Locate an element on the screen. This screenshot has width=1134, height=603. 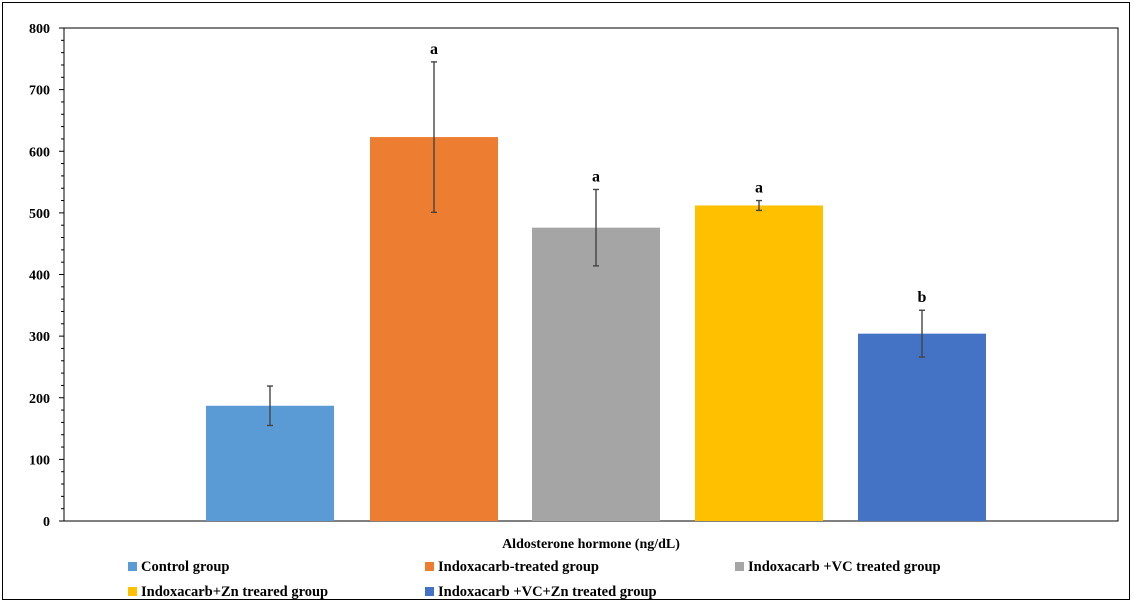
y-tick-label: 500 is located at coordinates (39, 214).